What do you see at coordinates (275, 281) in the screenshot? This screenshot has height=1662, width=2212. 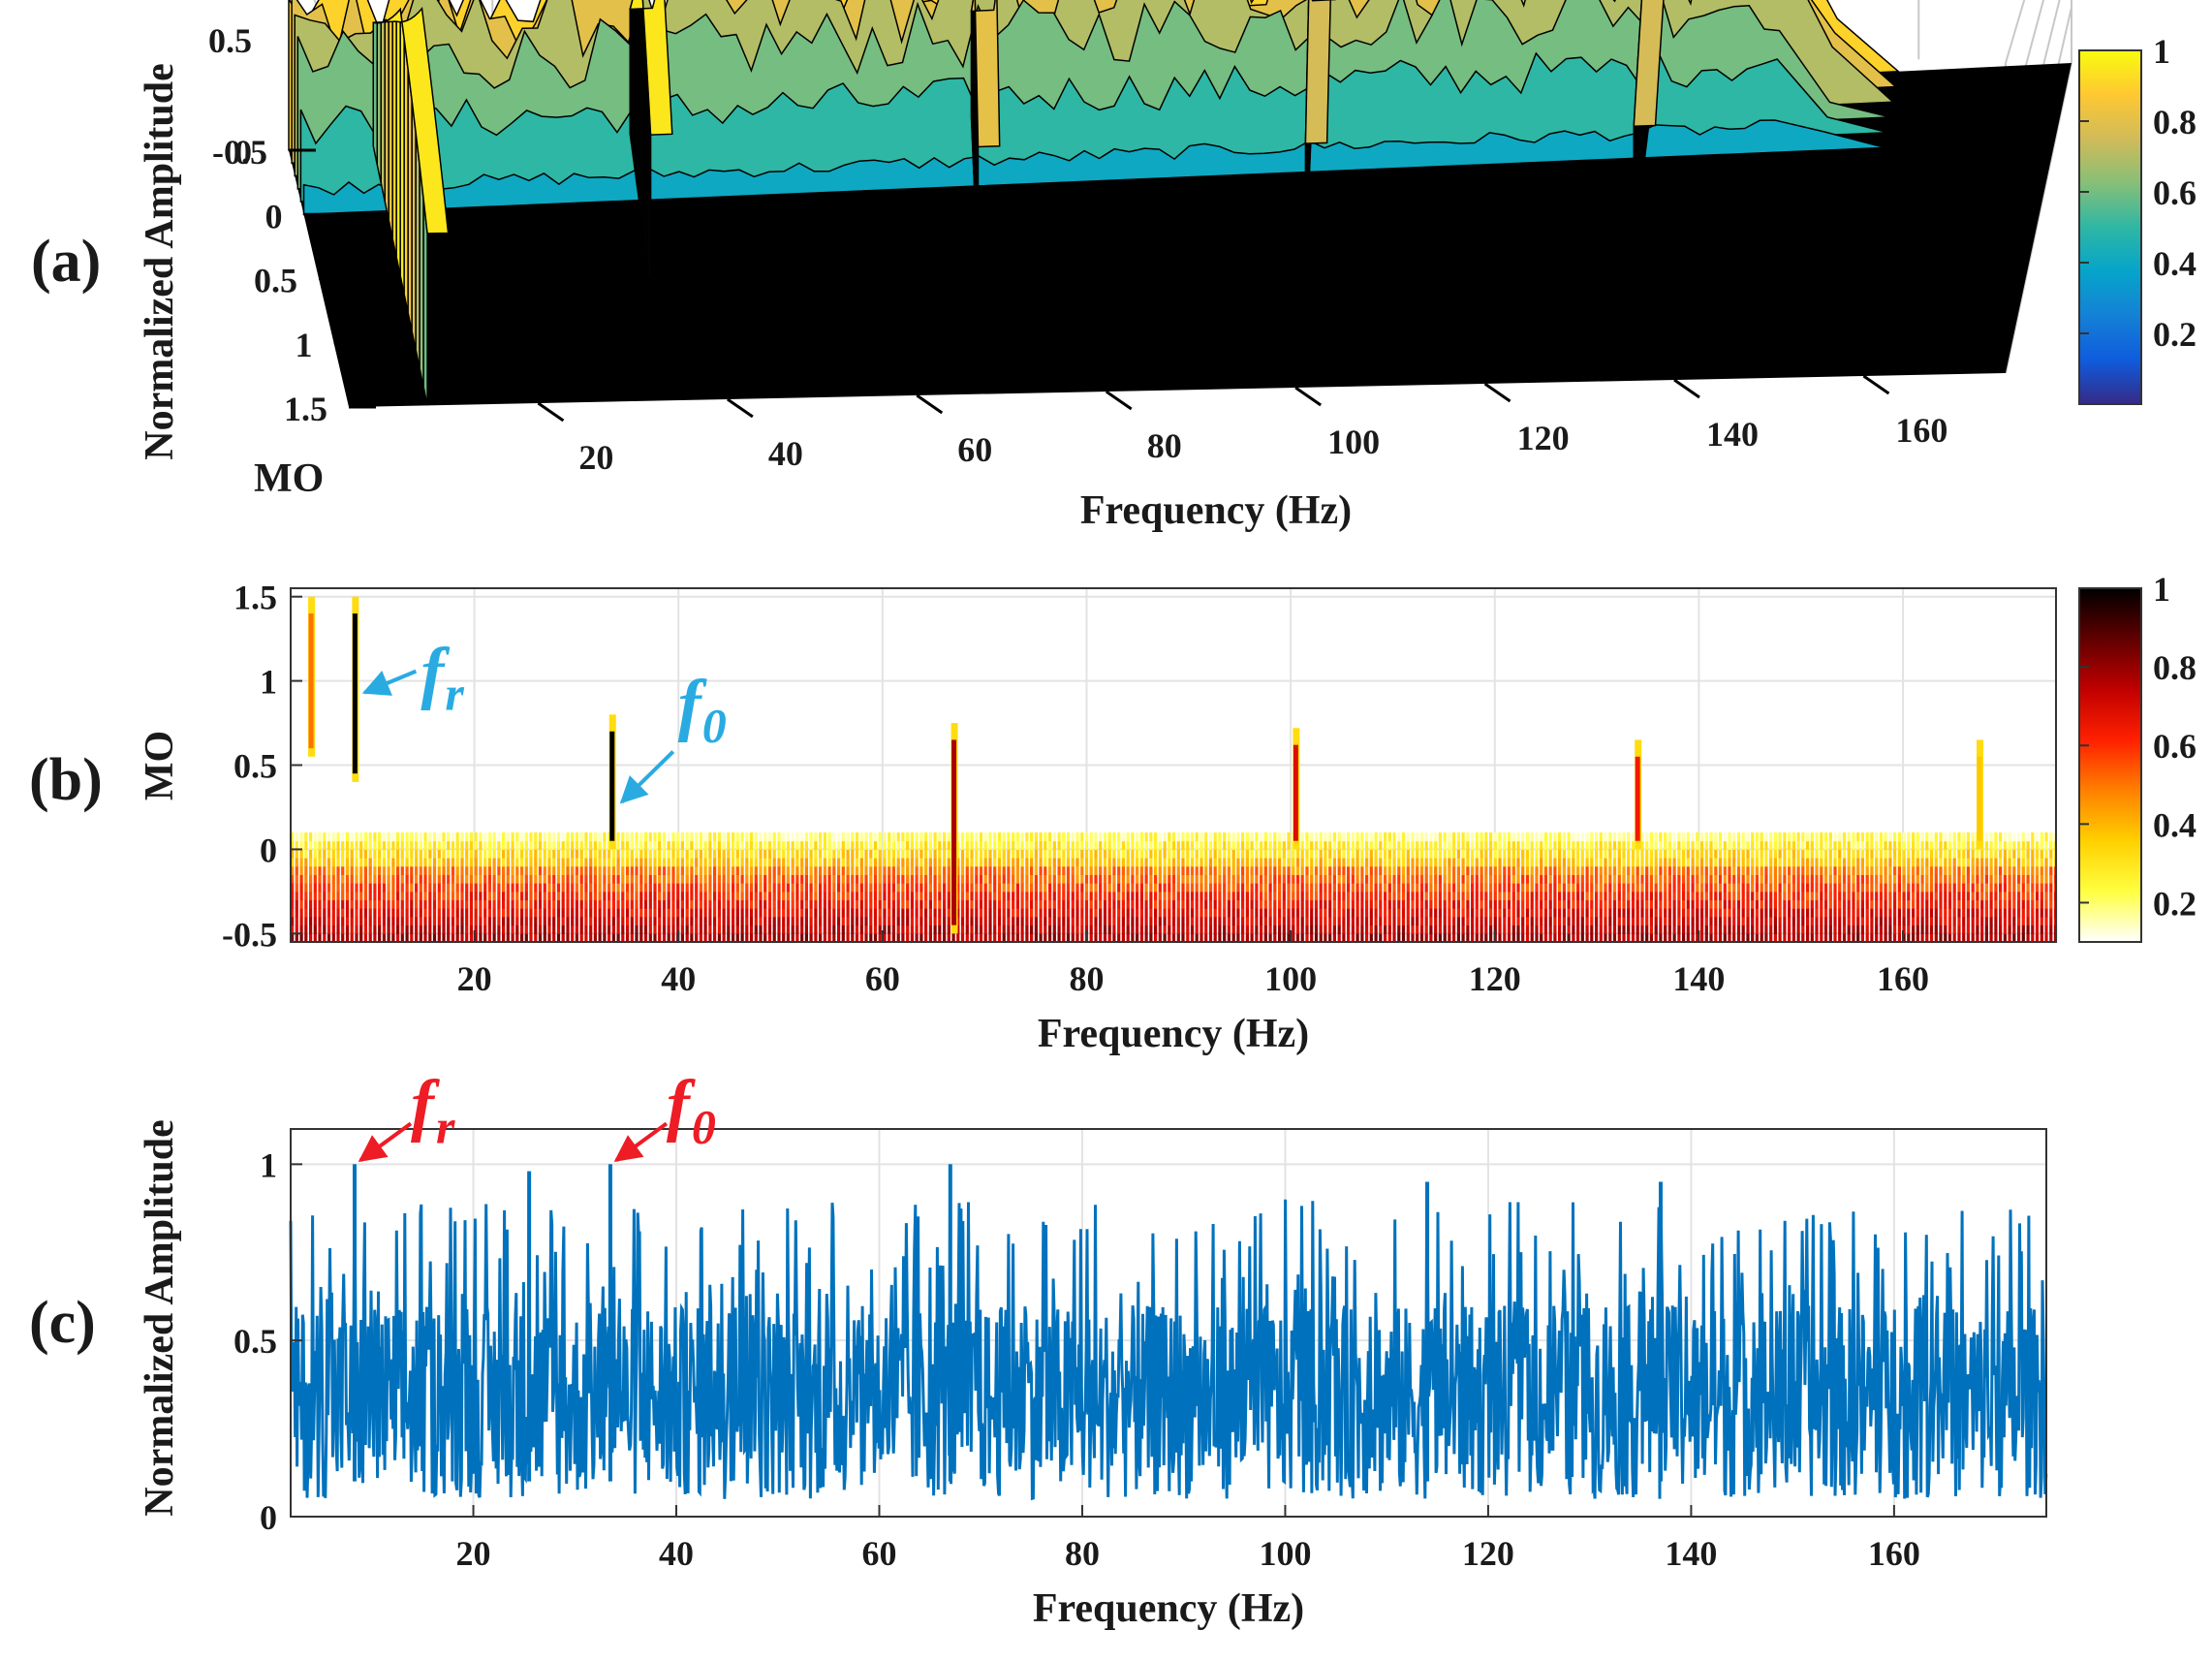 I see `panel-a-mo-tick-label: 0.5` at bounding box center [275, 281].